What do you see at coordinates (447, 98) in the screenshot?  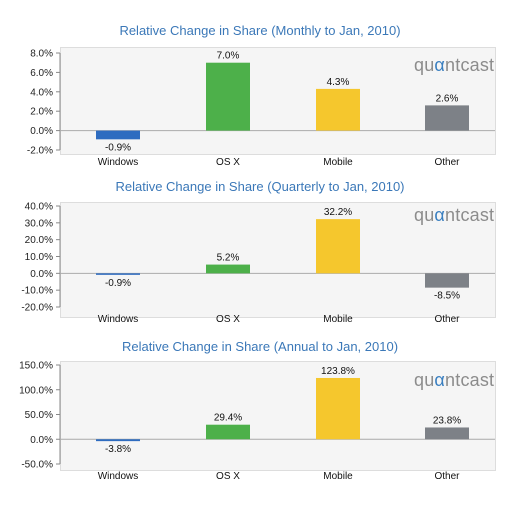 I see `data-label: 2.6%` at bounding box center [447, 98].